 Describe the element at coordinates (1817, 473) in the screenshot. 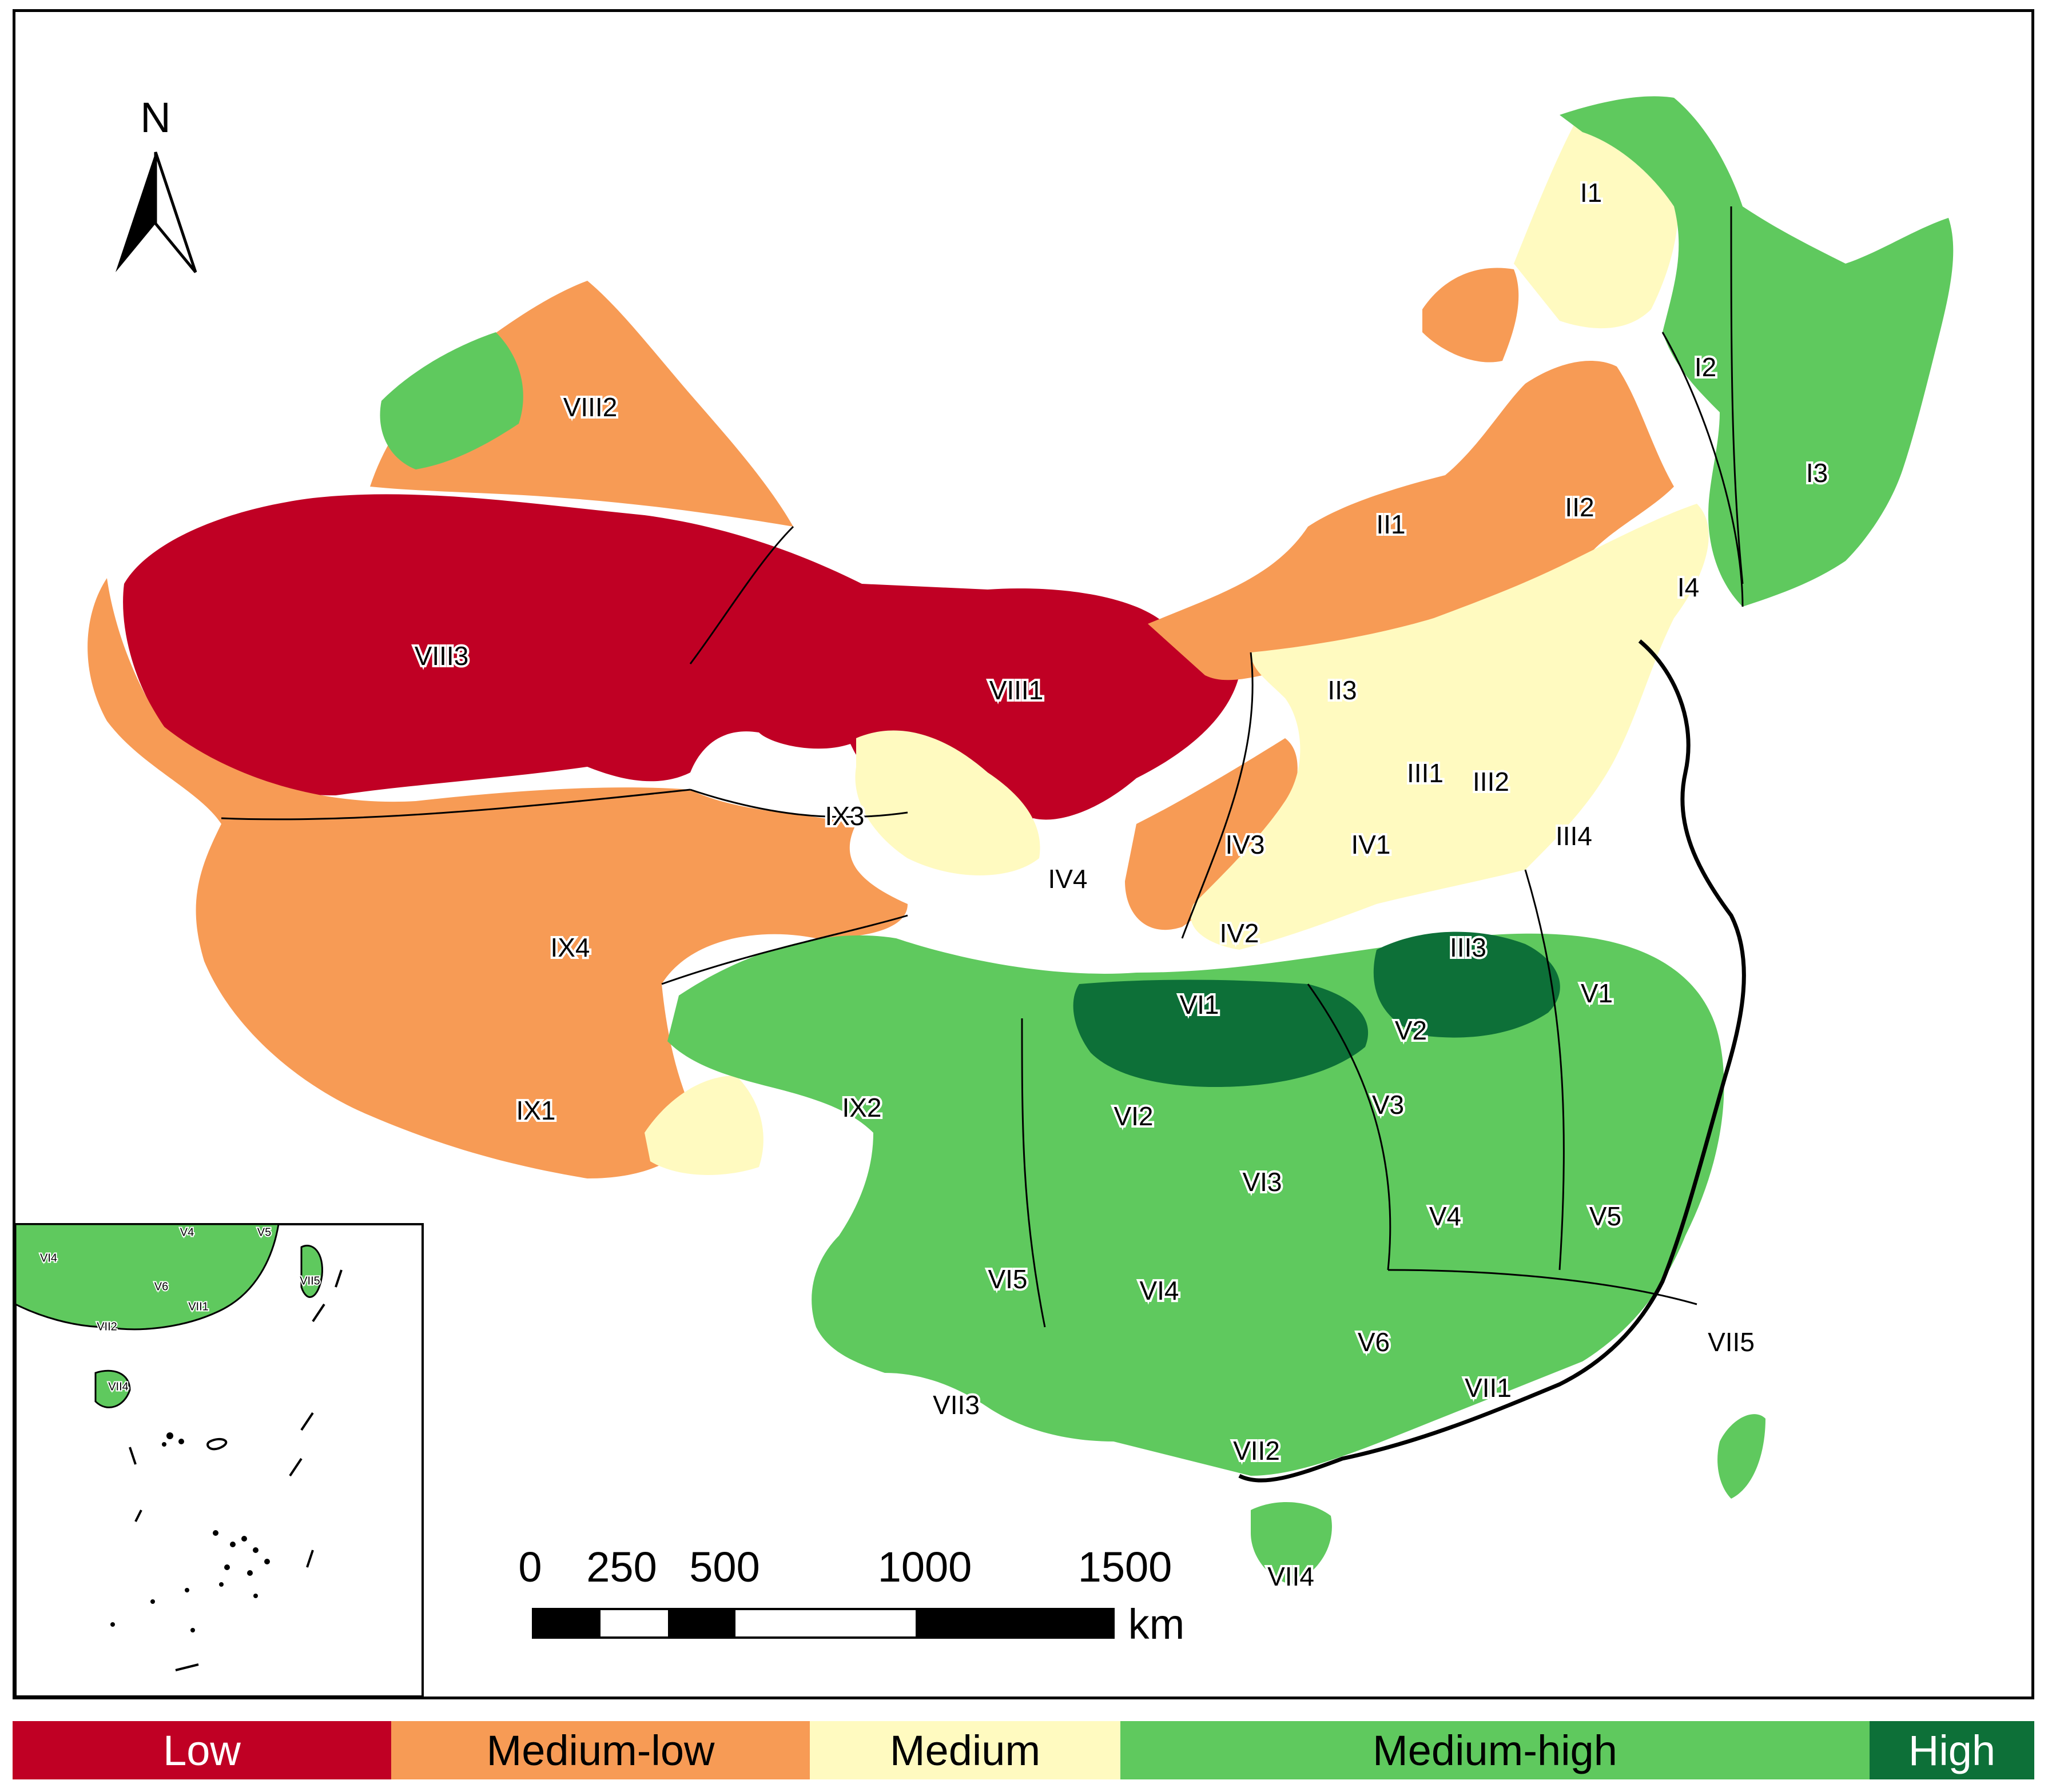

I see `region-label-i3: I3` at that location.